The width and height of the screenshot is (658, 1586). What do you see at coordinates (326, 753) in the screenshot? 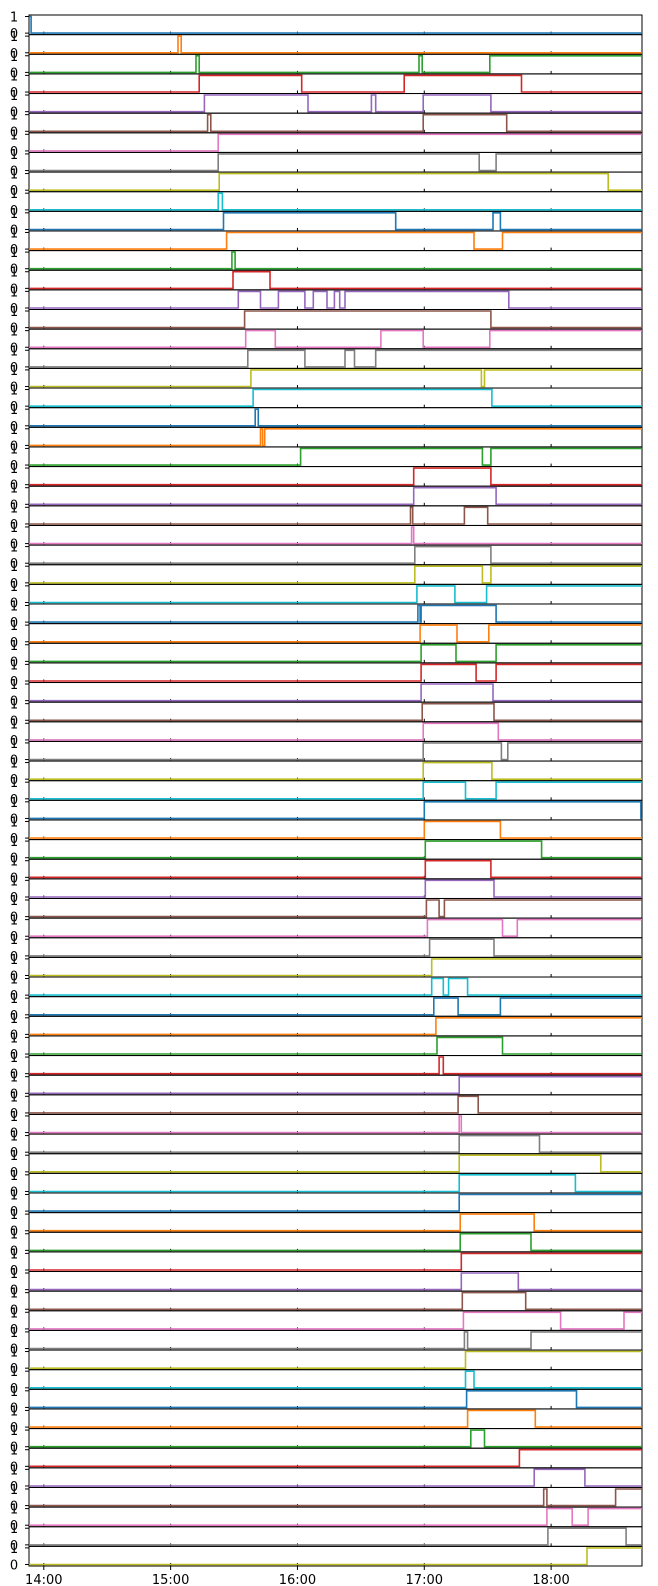
I see `strip-38: 01` at bounding box center [326, 753].